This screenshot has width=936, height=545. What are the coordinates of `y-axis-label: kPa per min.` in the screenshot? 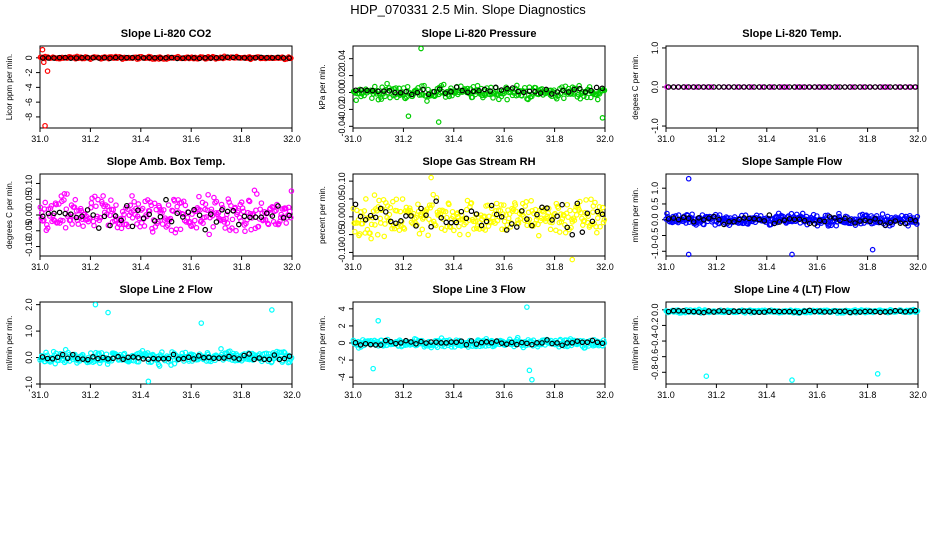 It's located at (322, 87).